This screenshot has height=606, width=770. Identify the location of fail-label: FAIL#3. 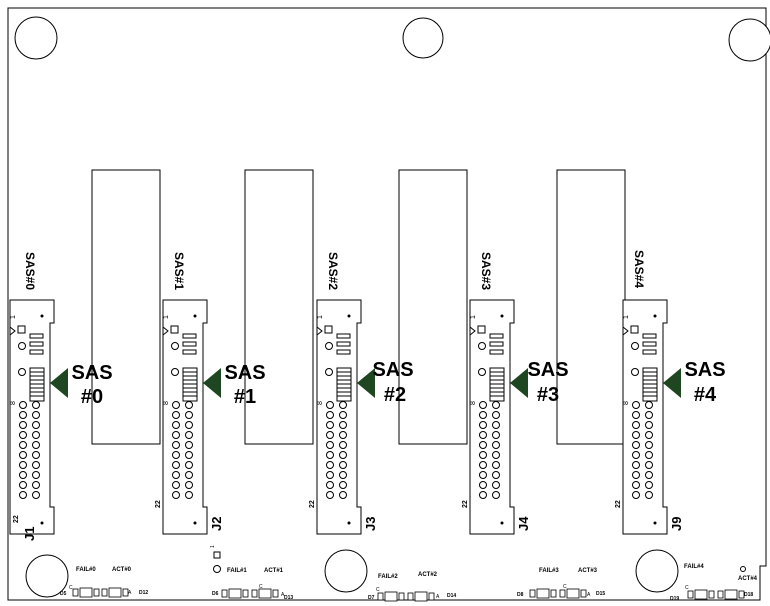
(549, 571).